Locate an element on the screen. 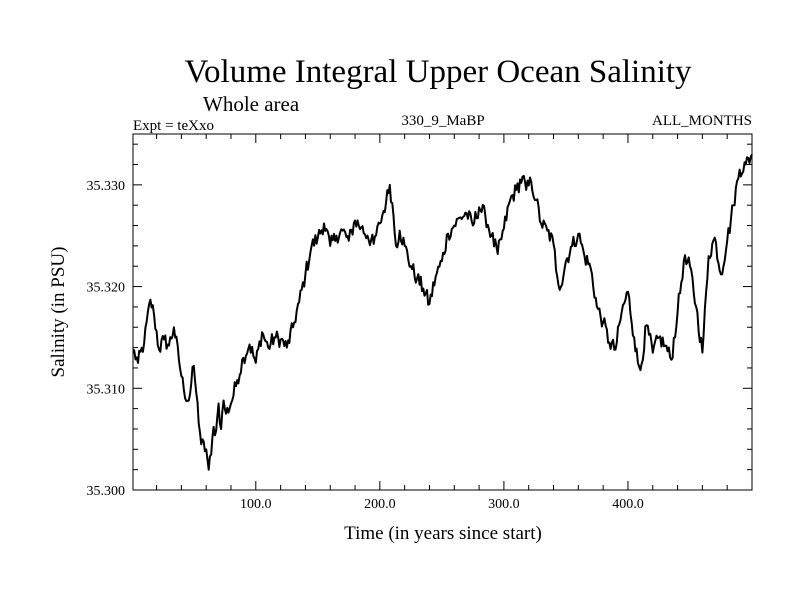 This screenshot has width=800, height=600. y-tick-label: 35.300 is located at coordinates (106, 491).